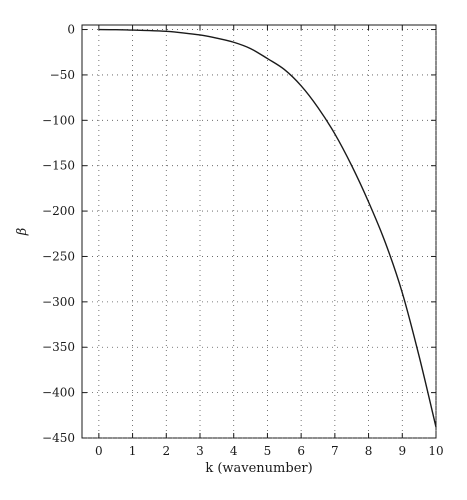  I want to click on x-tick-label: 2, so click(166, 451).